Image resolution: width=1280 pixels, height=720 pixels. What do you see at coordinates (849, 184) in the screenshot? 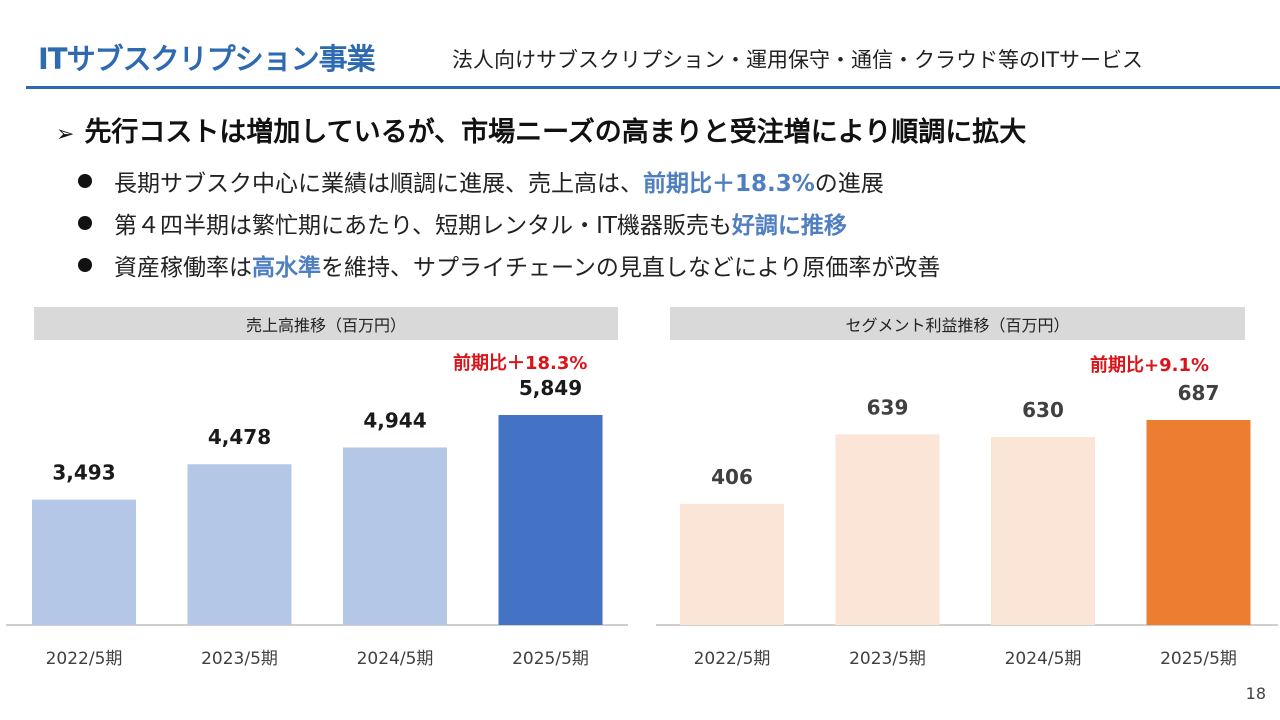
I see `bullet-text: の進展` at bounding box center [849, 184].